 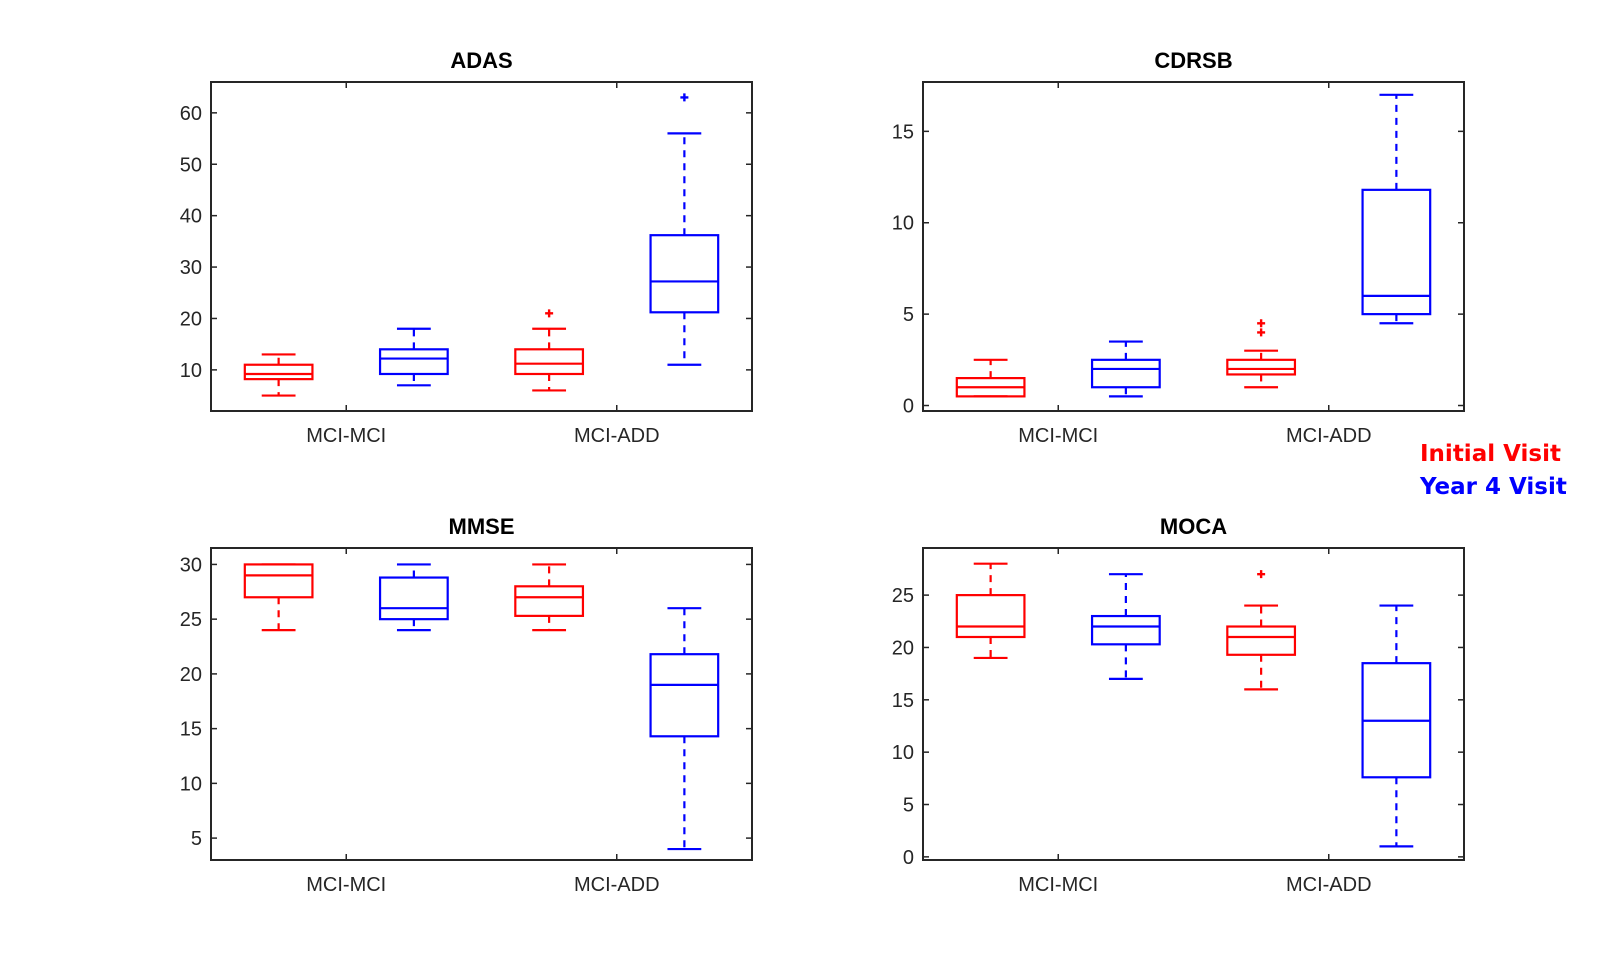 What do you see at coordinates (1510, 471) in the screenshot?
I see `legend: Initial Visit Year 4 Visit` at bounding box center [1510, 471].